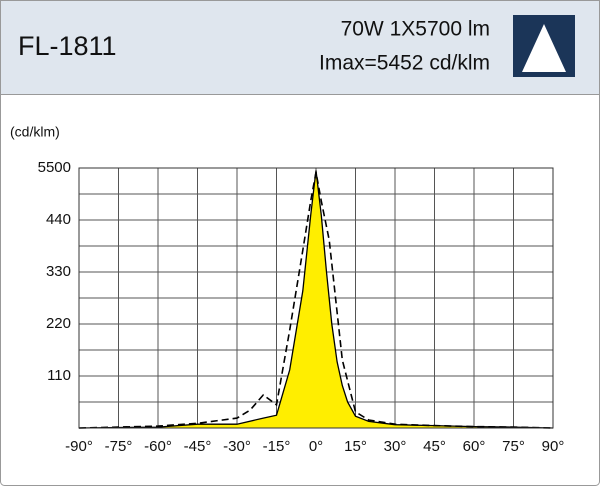 Image resolution: width=600 pixels, height=491 pixels. I want to click on x-tick-label: 60°, so click(474, 446).